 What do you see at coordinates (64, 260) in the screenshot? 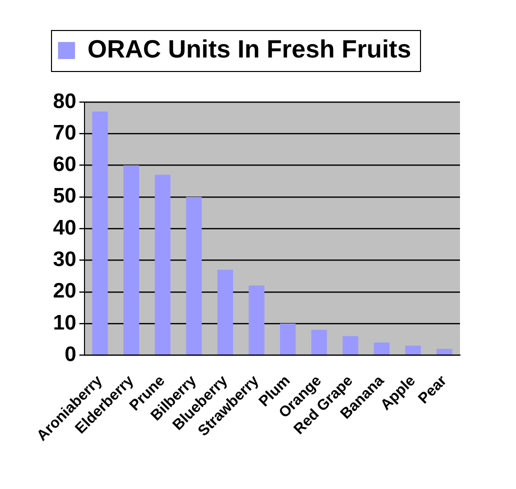
I see `y-tick-label: 30` at bounding box center [64, 260].